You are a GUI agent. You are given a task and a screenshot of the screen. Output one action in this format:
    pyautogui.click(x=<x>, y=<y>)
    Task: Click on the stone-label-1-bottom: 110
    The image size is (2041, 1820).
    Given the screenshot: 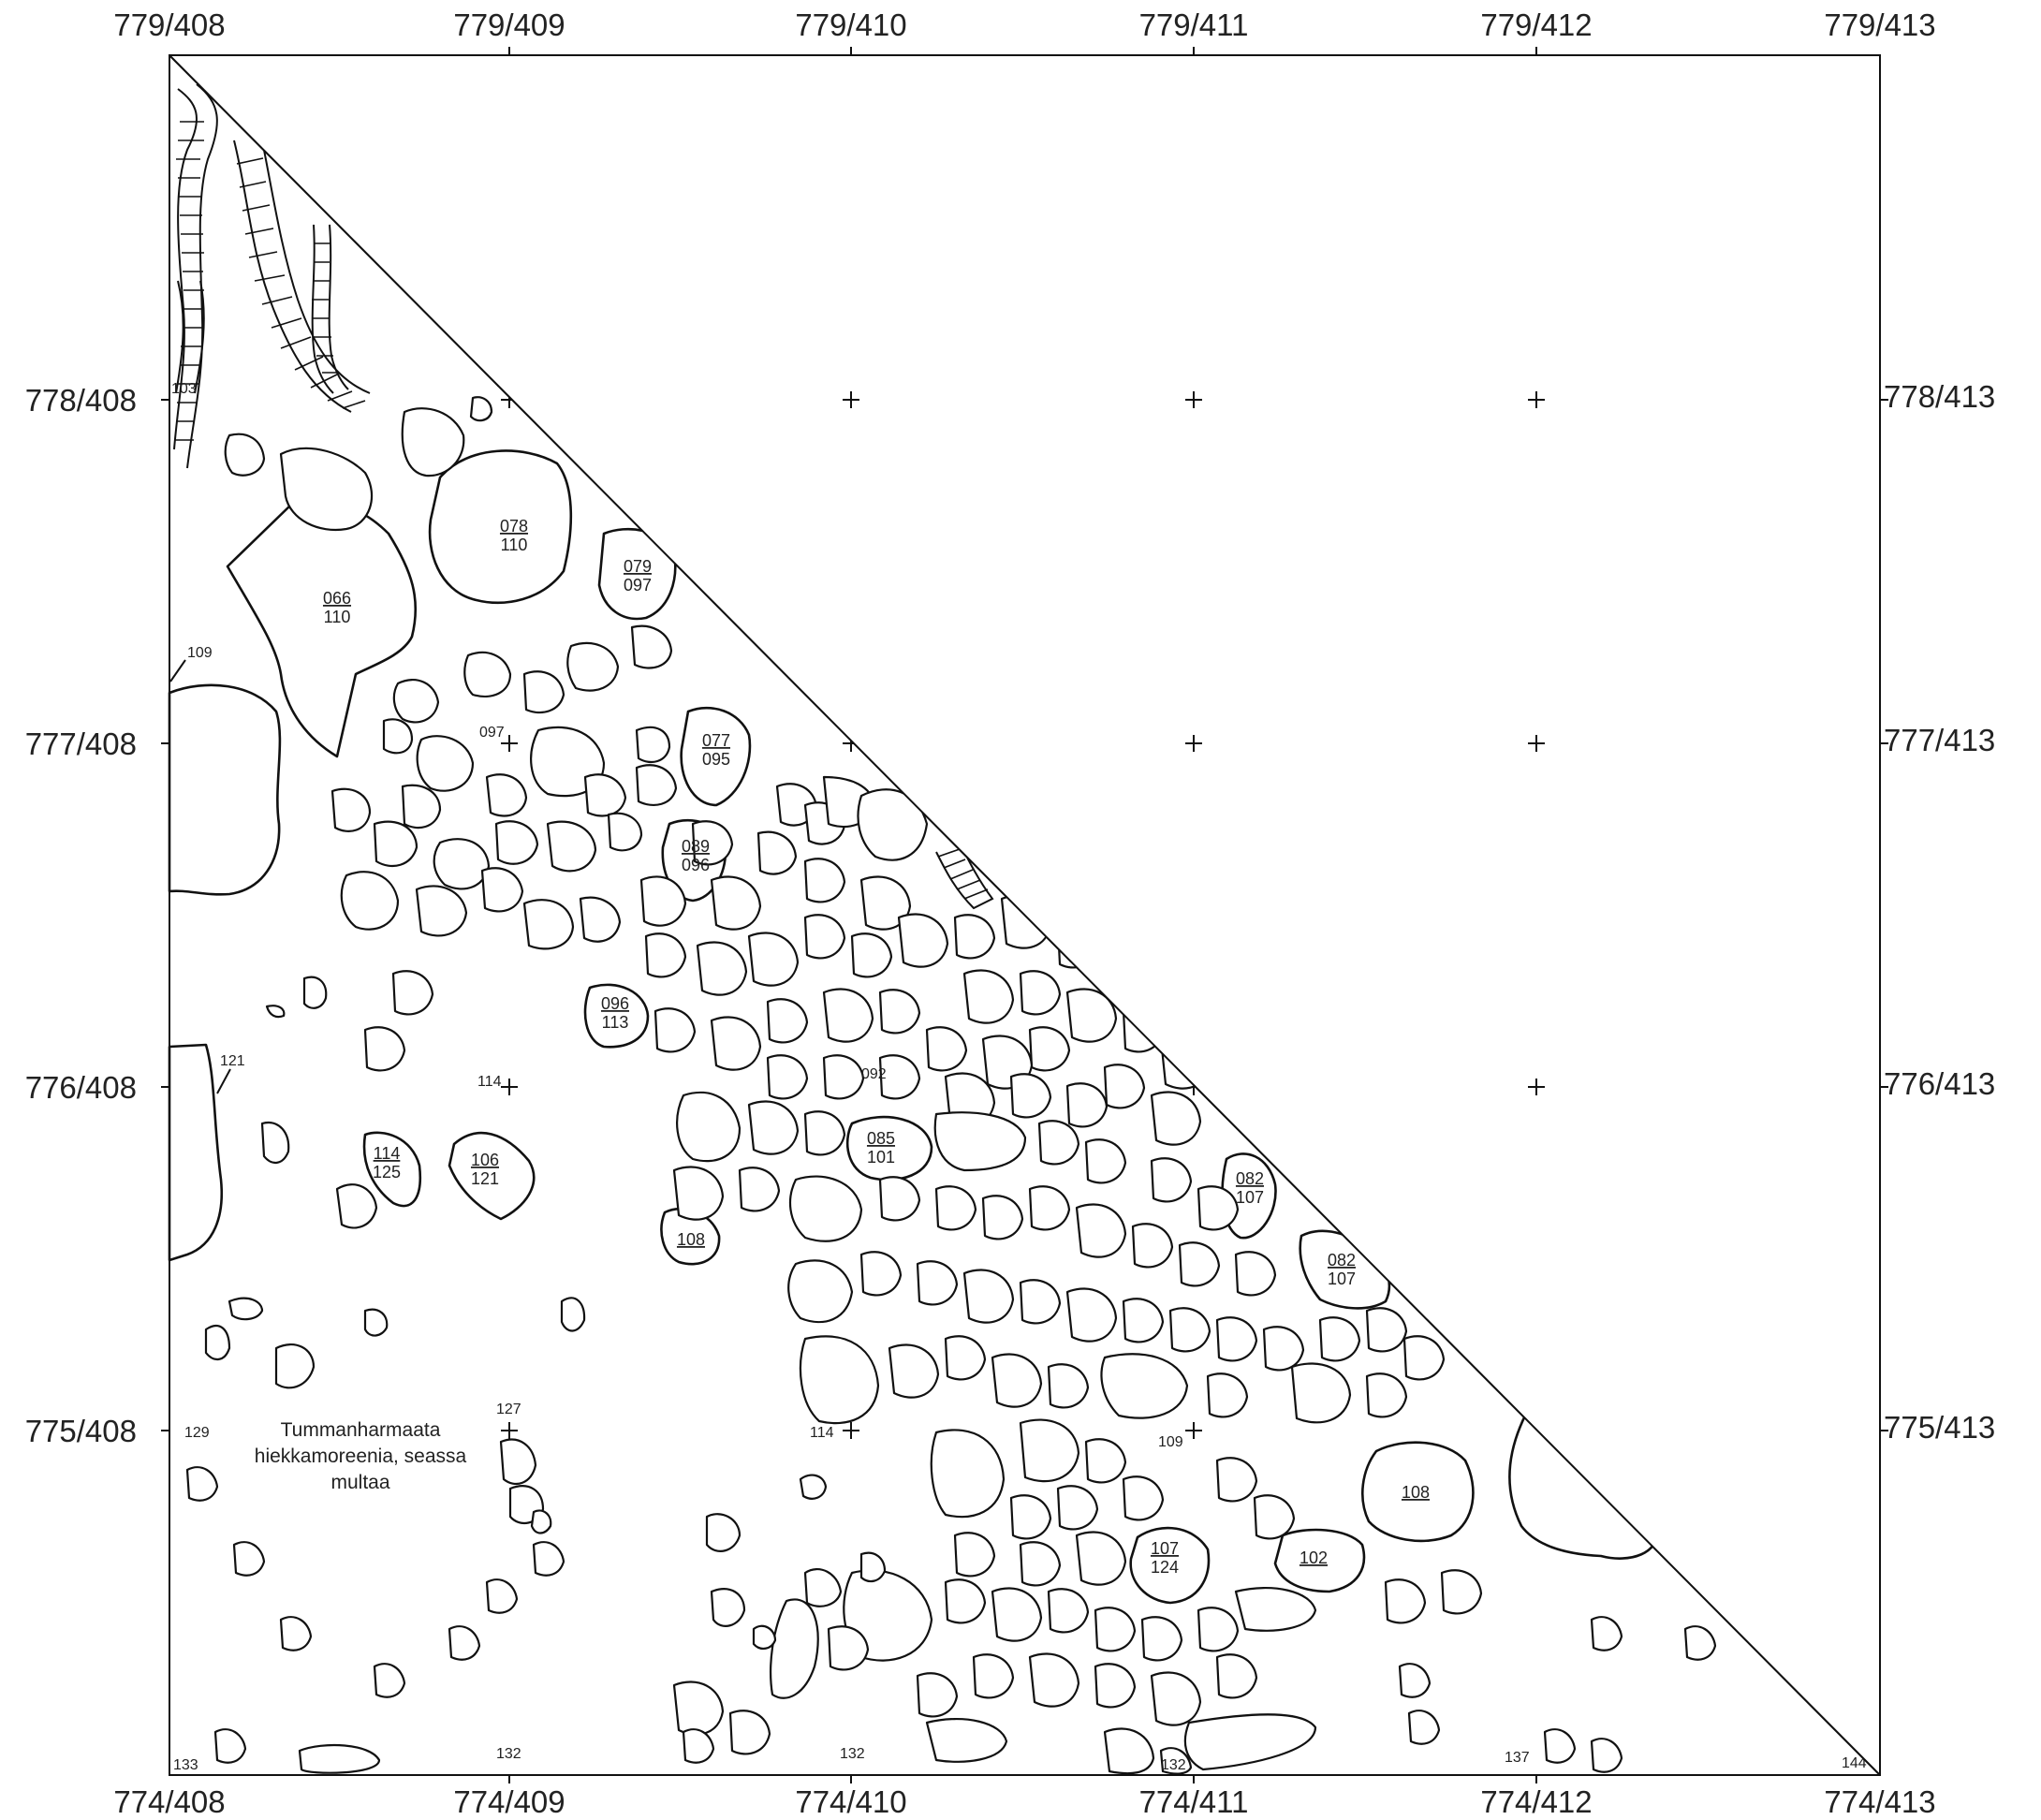 What is the action you would take?
    pyautogui.click(x=514, y=545)
    